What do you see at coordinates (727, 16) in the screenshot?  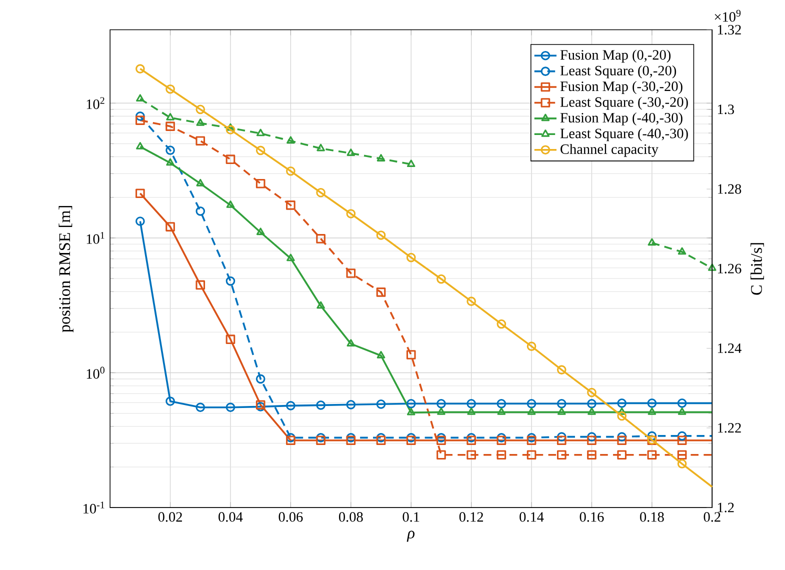 I see `text: ×10$^{9}$` at bounding box center [727, 16].